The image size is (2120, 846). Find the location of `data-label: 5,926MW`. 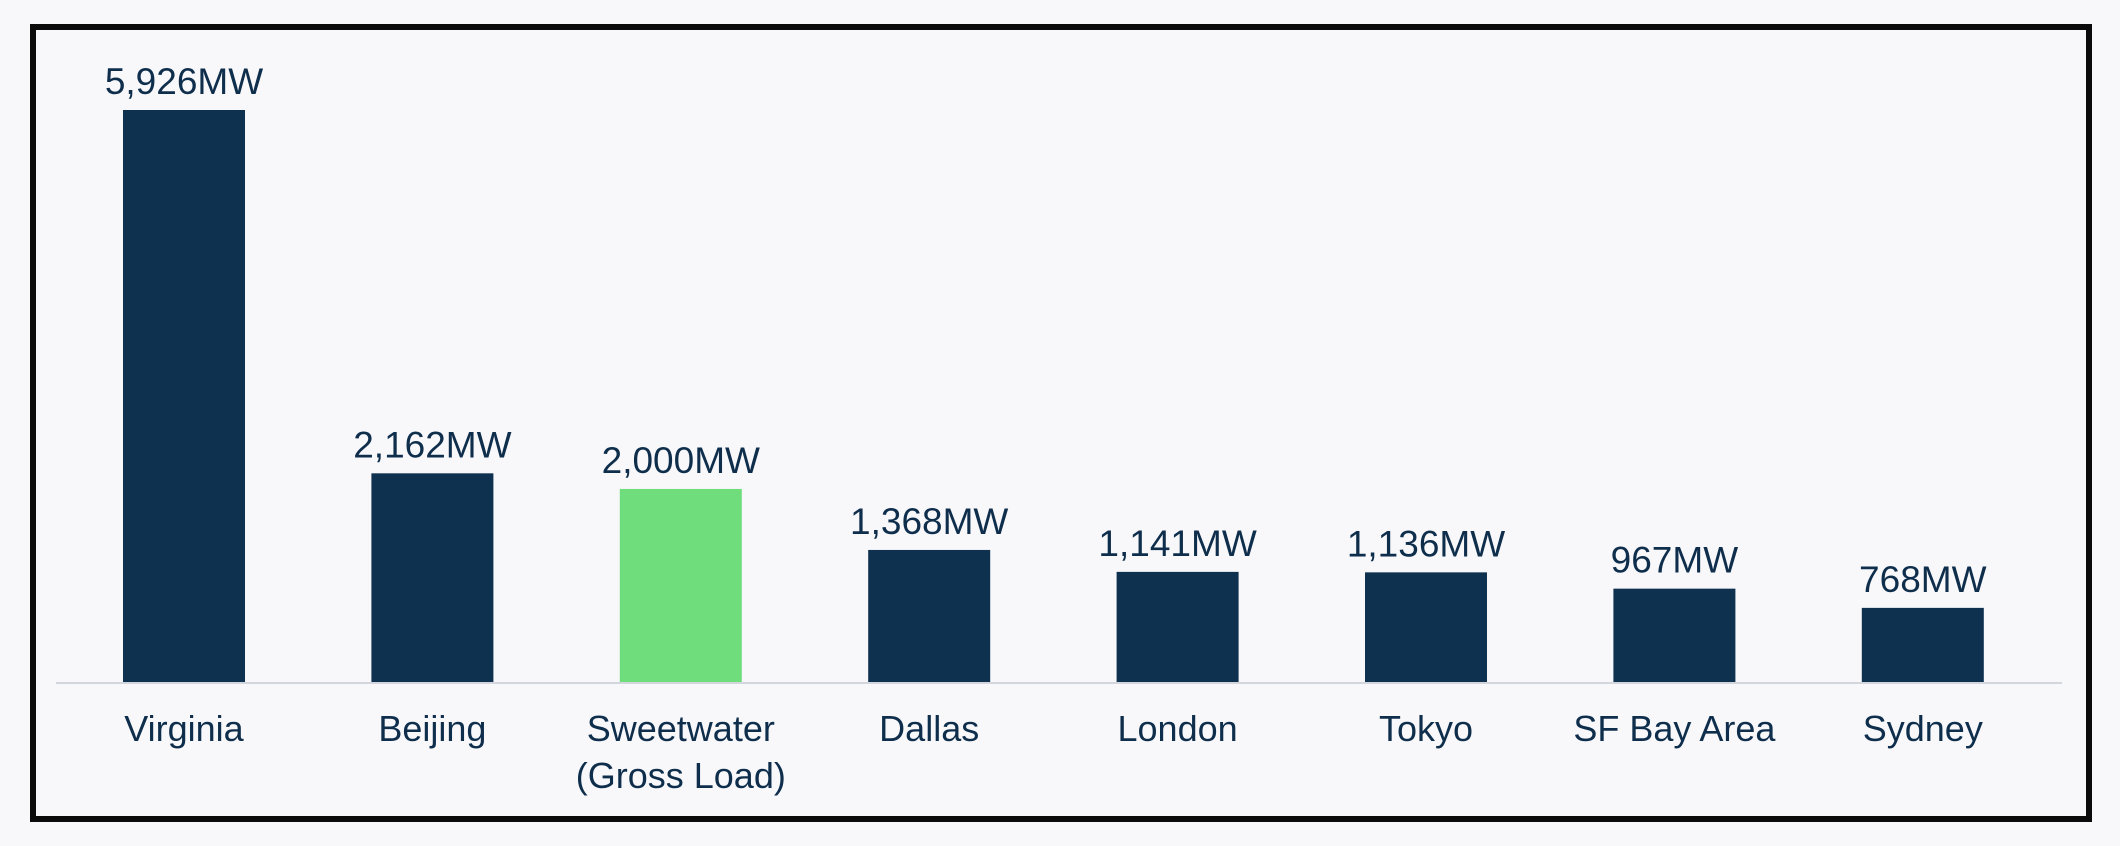

data-label: 5,926MW is located at coordinates (184, 81).